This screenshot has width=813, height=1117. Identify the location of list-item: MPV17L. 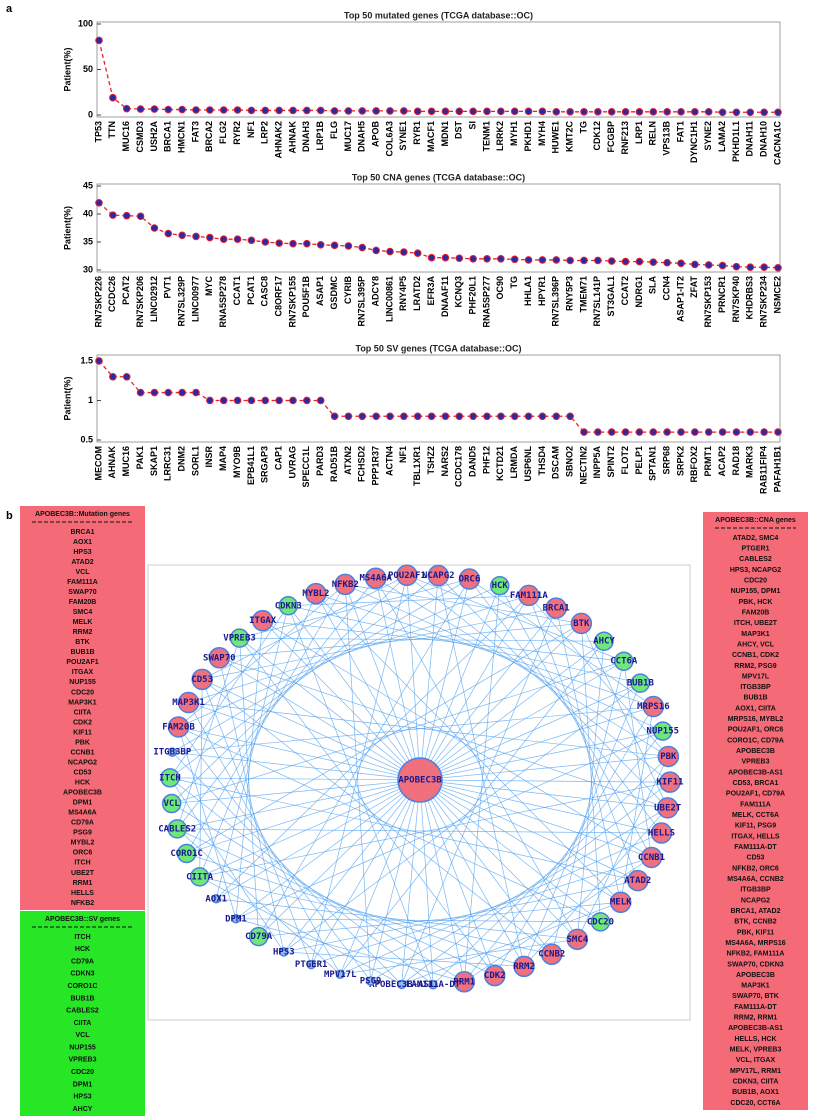
(756, 676).